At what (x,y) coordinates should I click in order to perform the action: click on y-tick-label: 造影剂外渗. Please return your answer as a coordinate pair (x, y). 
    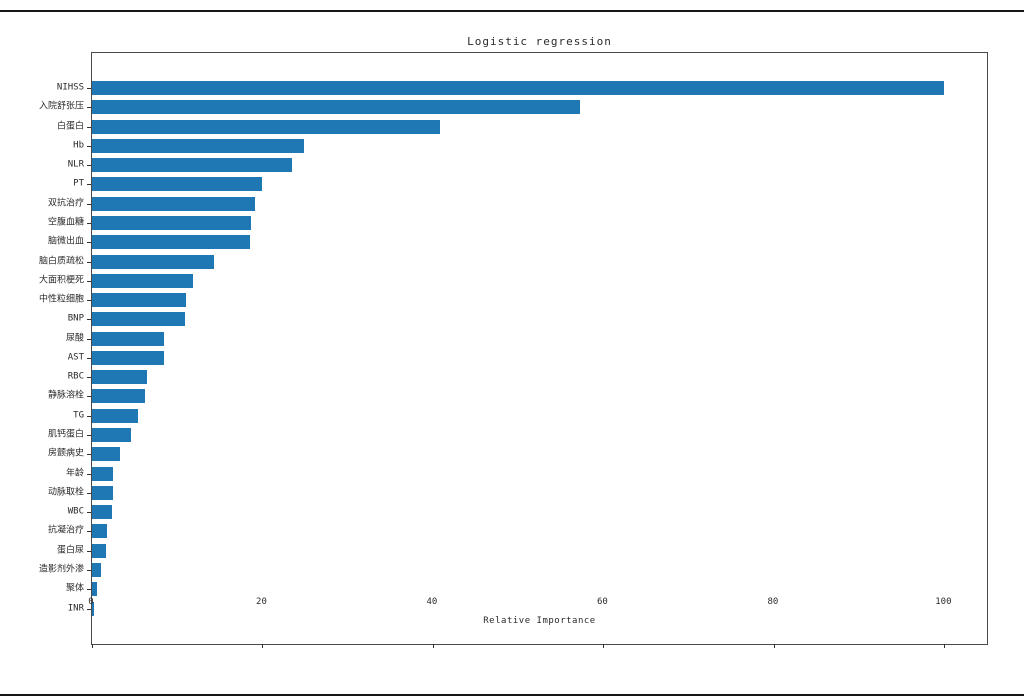
    Looking at the image, I should click on (61, 569).